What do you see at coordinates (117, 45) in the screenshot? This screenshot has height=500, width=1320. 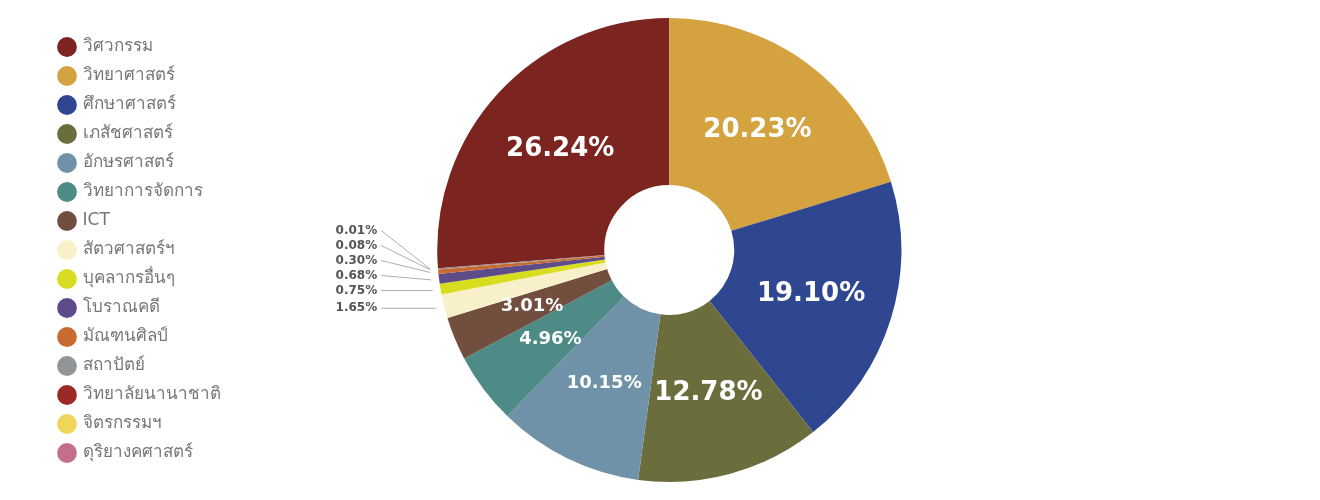 I see `legend-label: วิศวกรรม` at bounding box center [117, 45].